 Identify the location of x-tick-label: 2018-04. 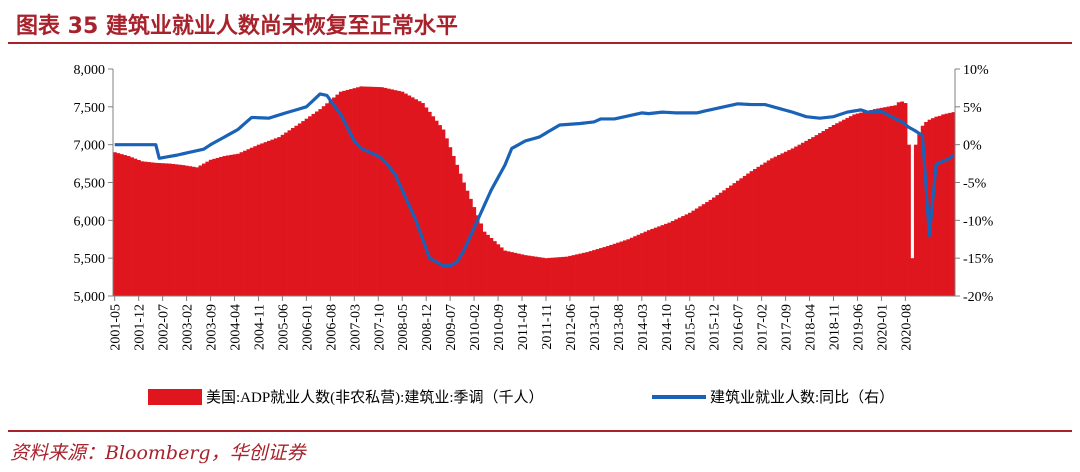
(811, 327).